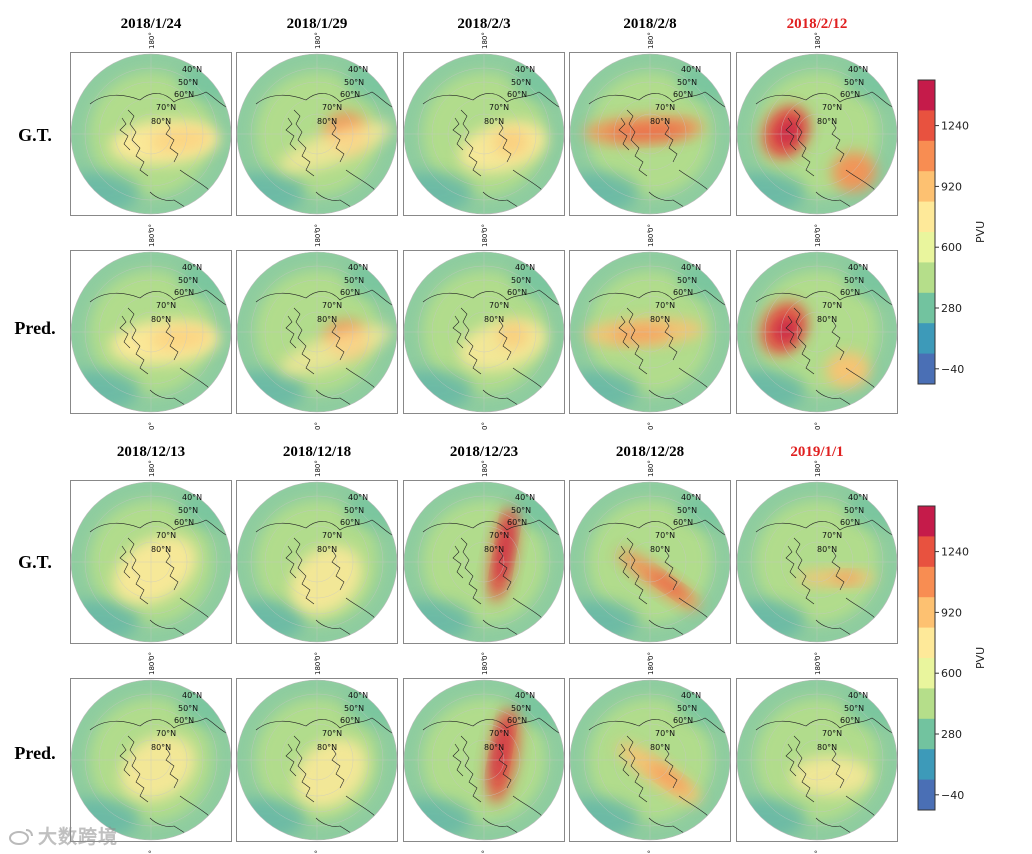  I want to click on colorbar-unit: PVU, so click(980, 232).